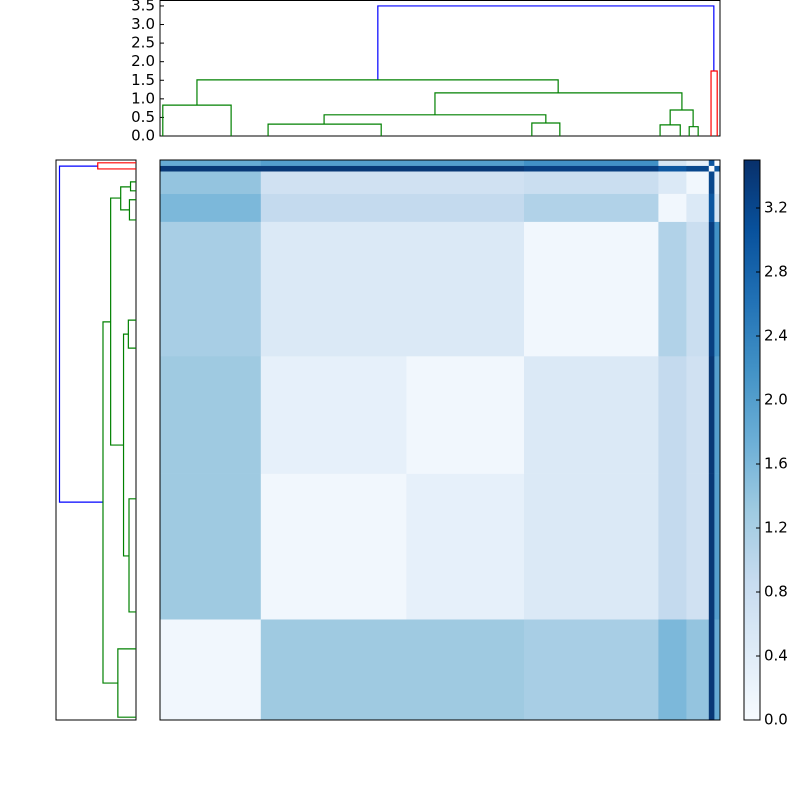  Describe the element at coordinates (143, 136) in the screenshot. I see `y-tick-label: 0.0` at that location.